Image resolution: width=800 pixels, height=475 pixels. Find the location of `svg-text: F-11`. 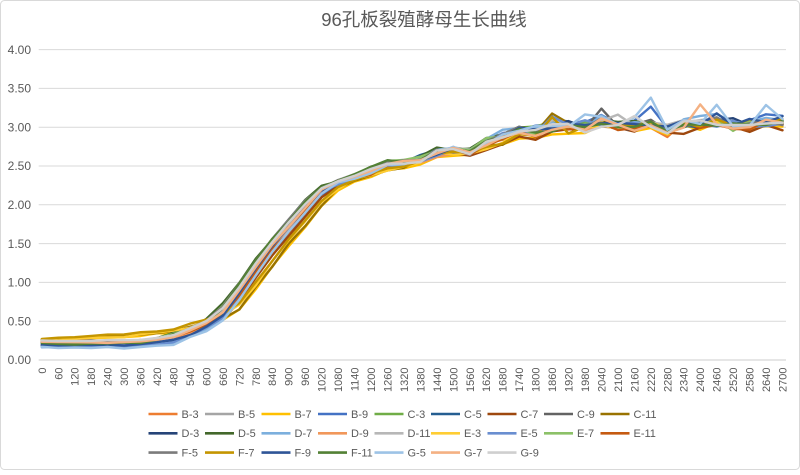

svg-text: F-11 is located at coordinates (362, 454).